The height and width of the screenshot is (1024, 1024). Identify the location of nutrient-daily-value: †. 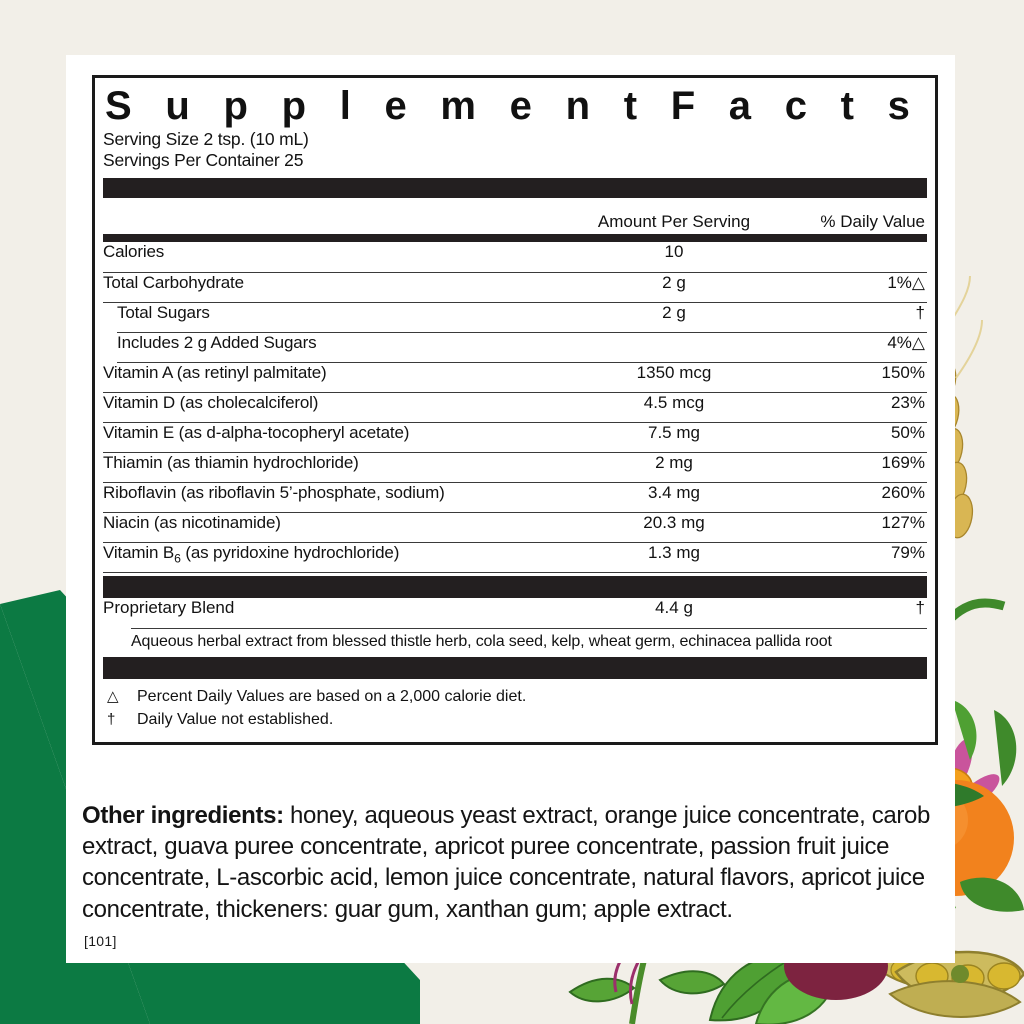
(920, 313).